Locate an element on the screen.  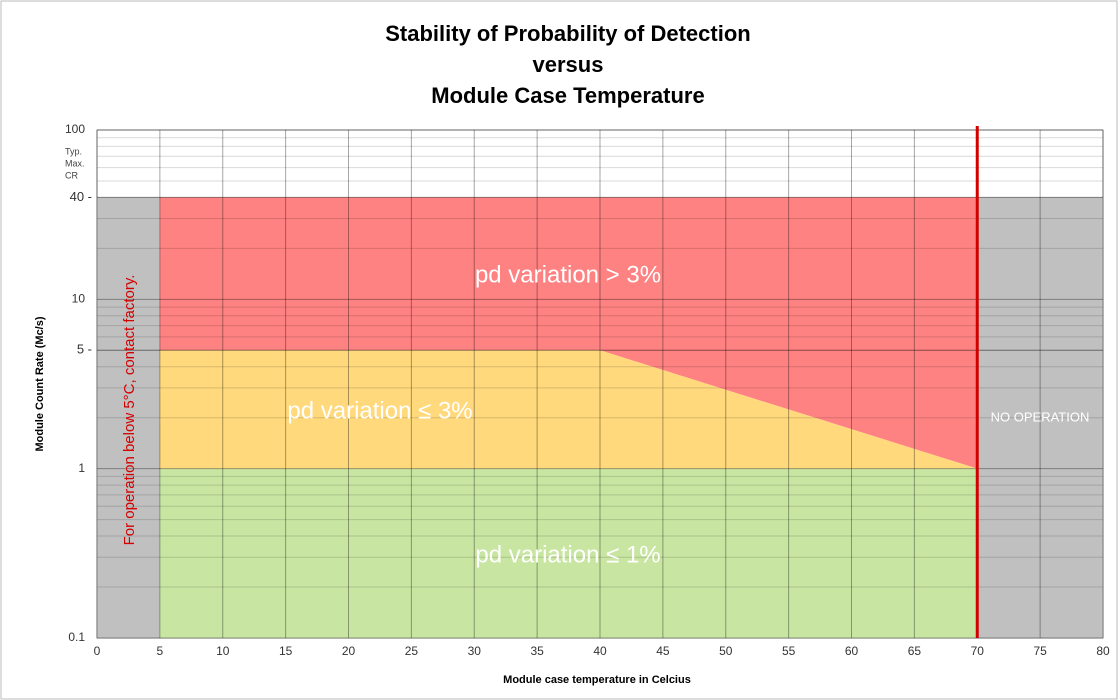
x-tick-label: 30 is located at coordinates (475, 651).